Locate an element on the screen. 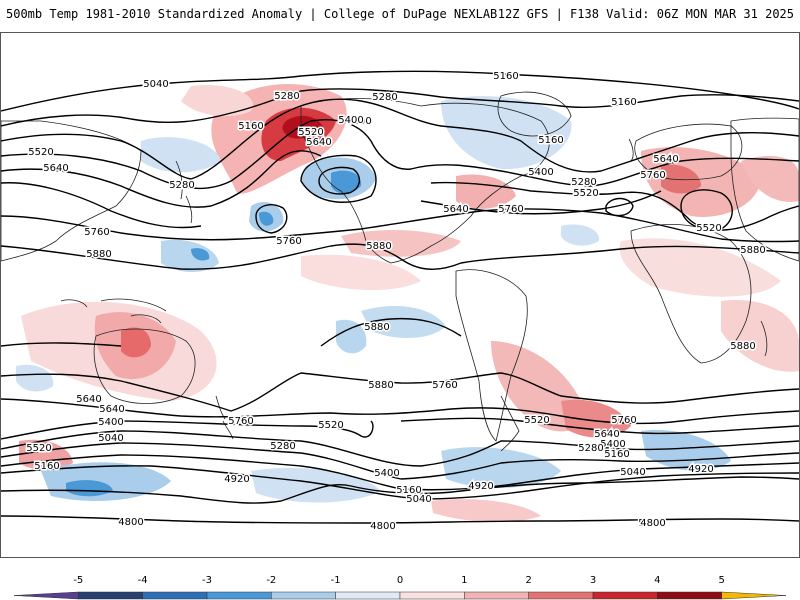 The image size is (800, 600). coast-madagascar is located at coordinates (764, 338).